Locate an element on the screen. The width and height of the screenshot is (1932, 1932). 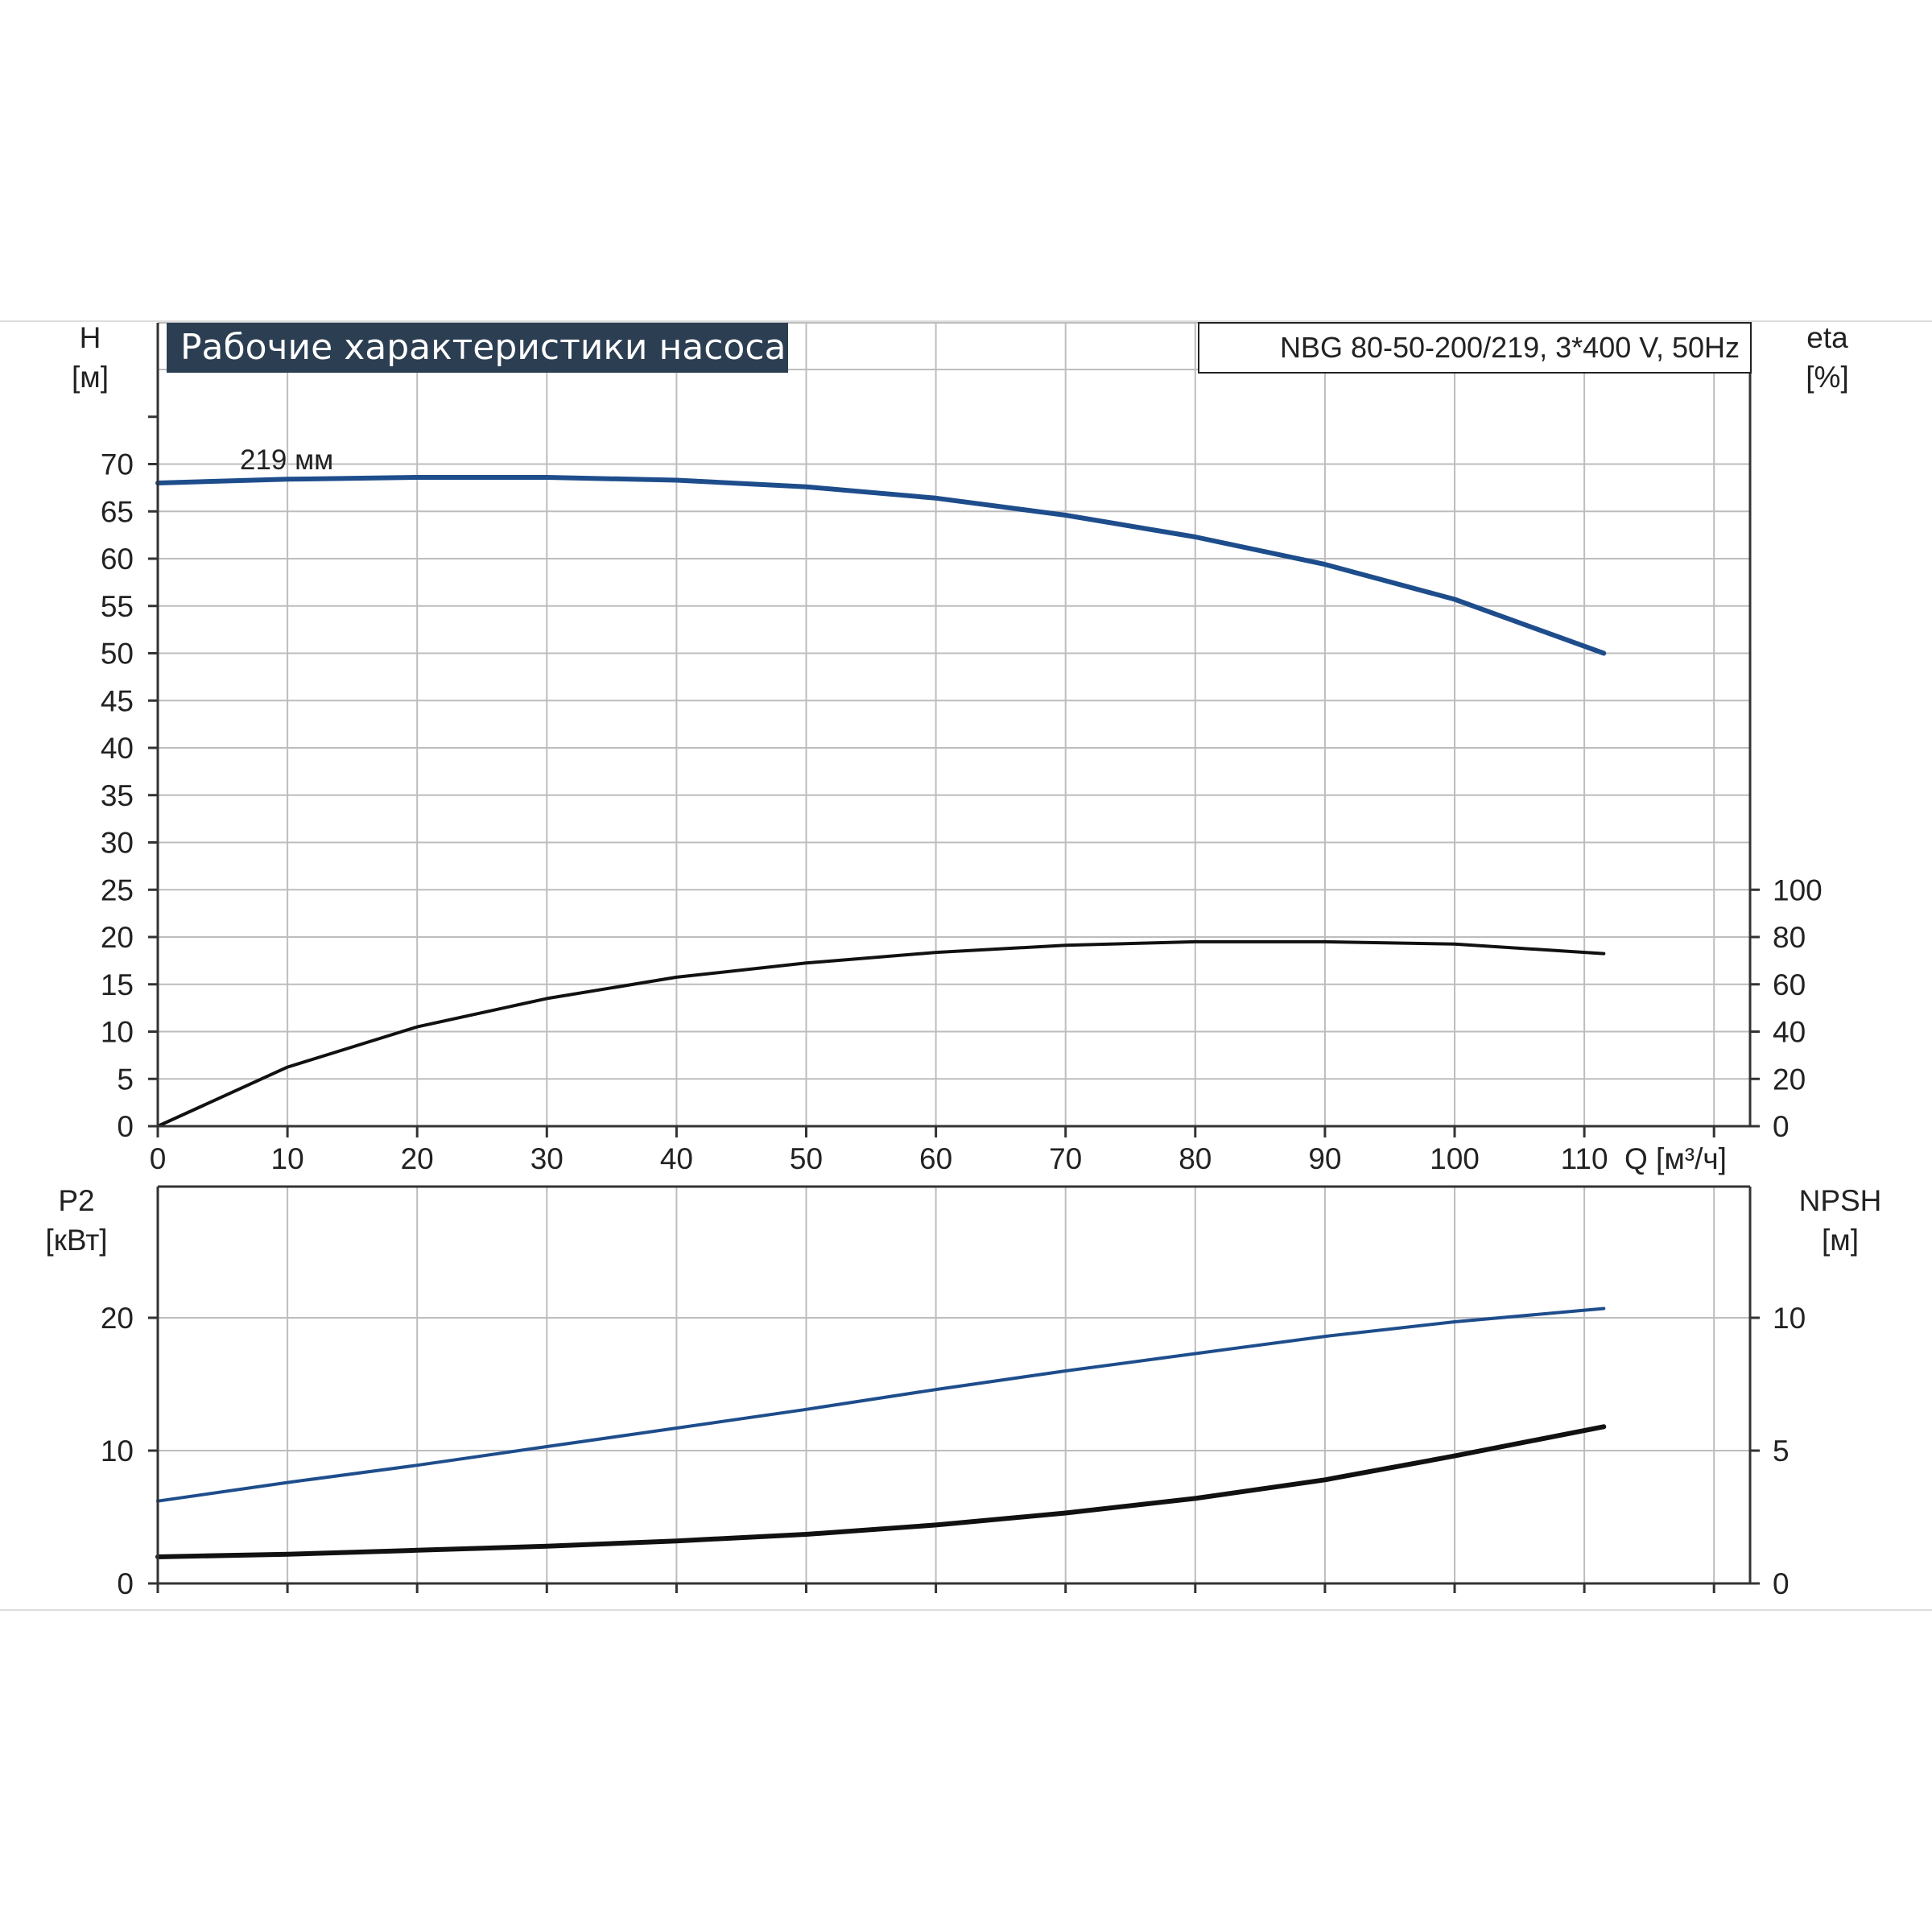
lower-curves is located at coordinates (881, 1433).